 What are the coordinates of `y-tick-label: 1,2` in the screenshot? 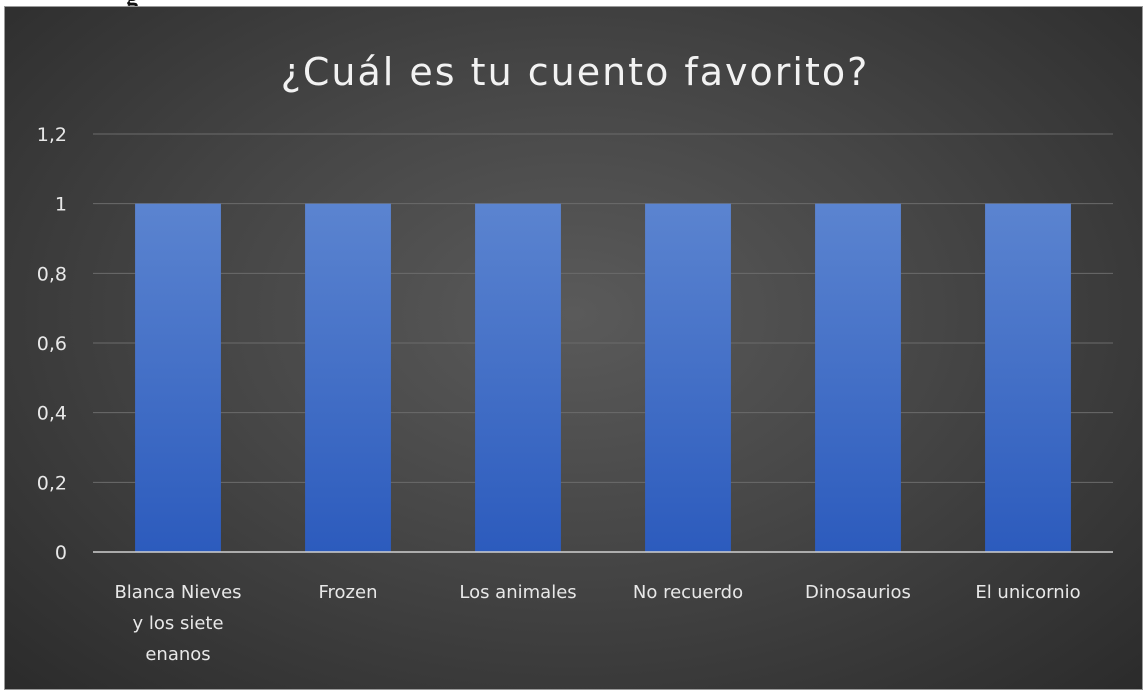 It's located at (52, 135).